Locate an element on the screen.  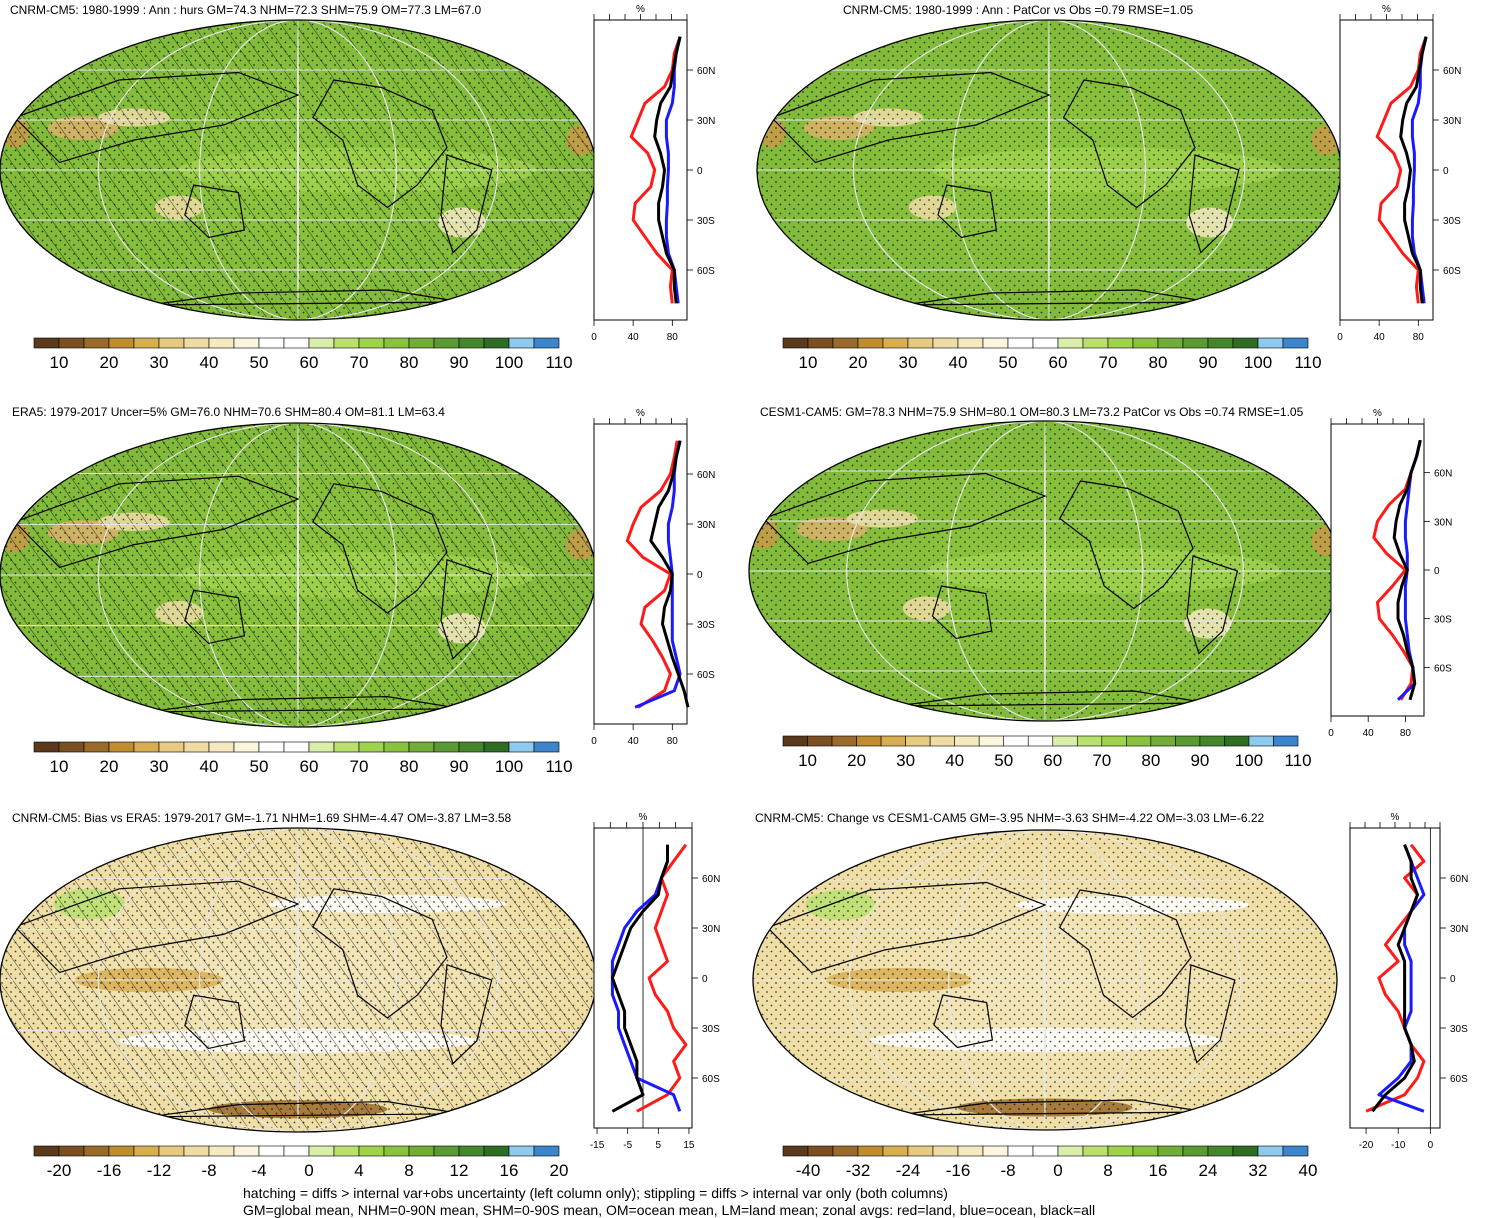
colorbar-label: 0 is located at coordinates (308, 1170).